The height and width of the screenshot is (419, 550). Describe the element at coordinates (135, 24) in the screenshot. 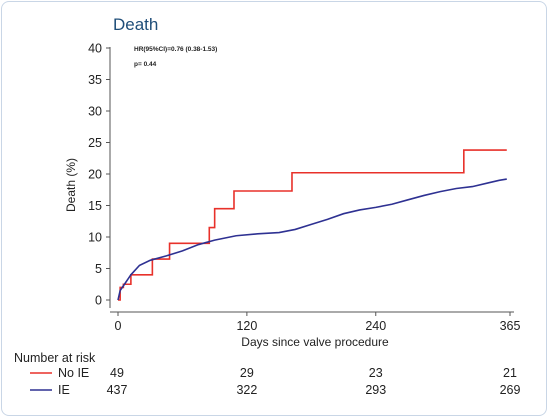

I see `chart-title: Death` at that location.